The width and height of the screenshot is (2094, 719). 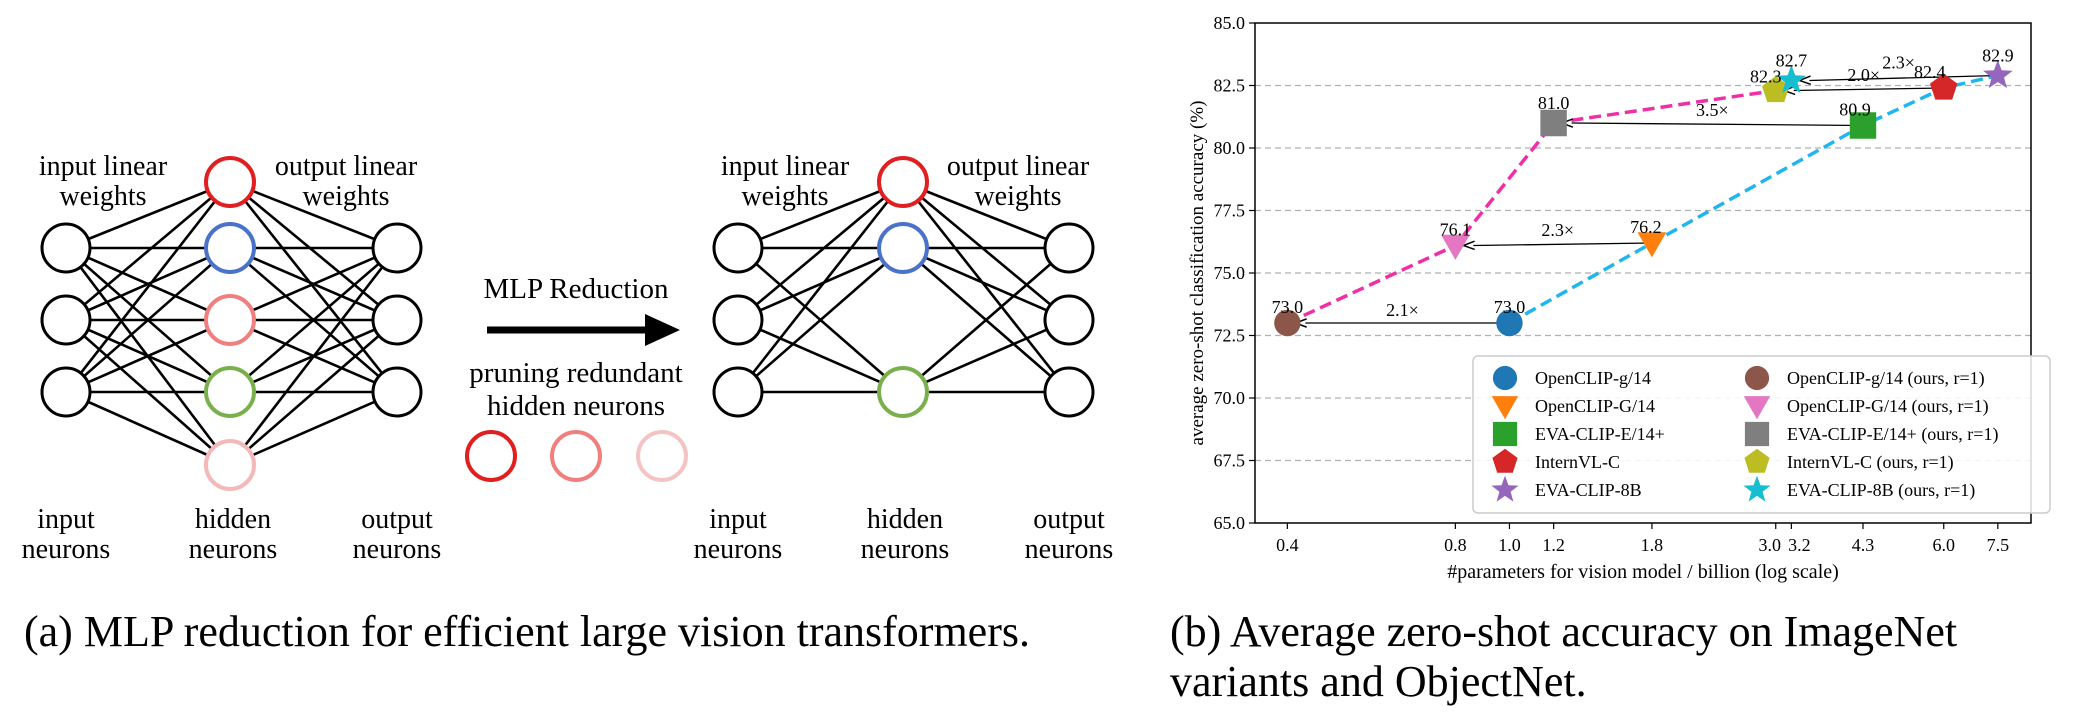 What do you see at coordinates (576, 406) in the screenshot?
I see `pruning-label-l2: hidden neurons` at bounding box center [576, 406].